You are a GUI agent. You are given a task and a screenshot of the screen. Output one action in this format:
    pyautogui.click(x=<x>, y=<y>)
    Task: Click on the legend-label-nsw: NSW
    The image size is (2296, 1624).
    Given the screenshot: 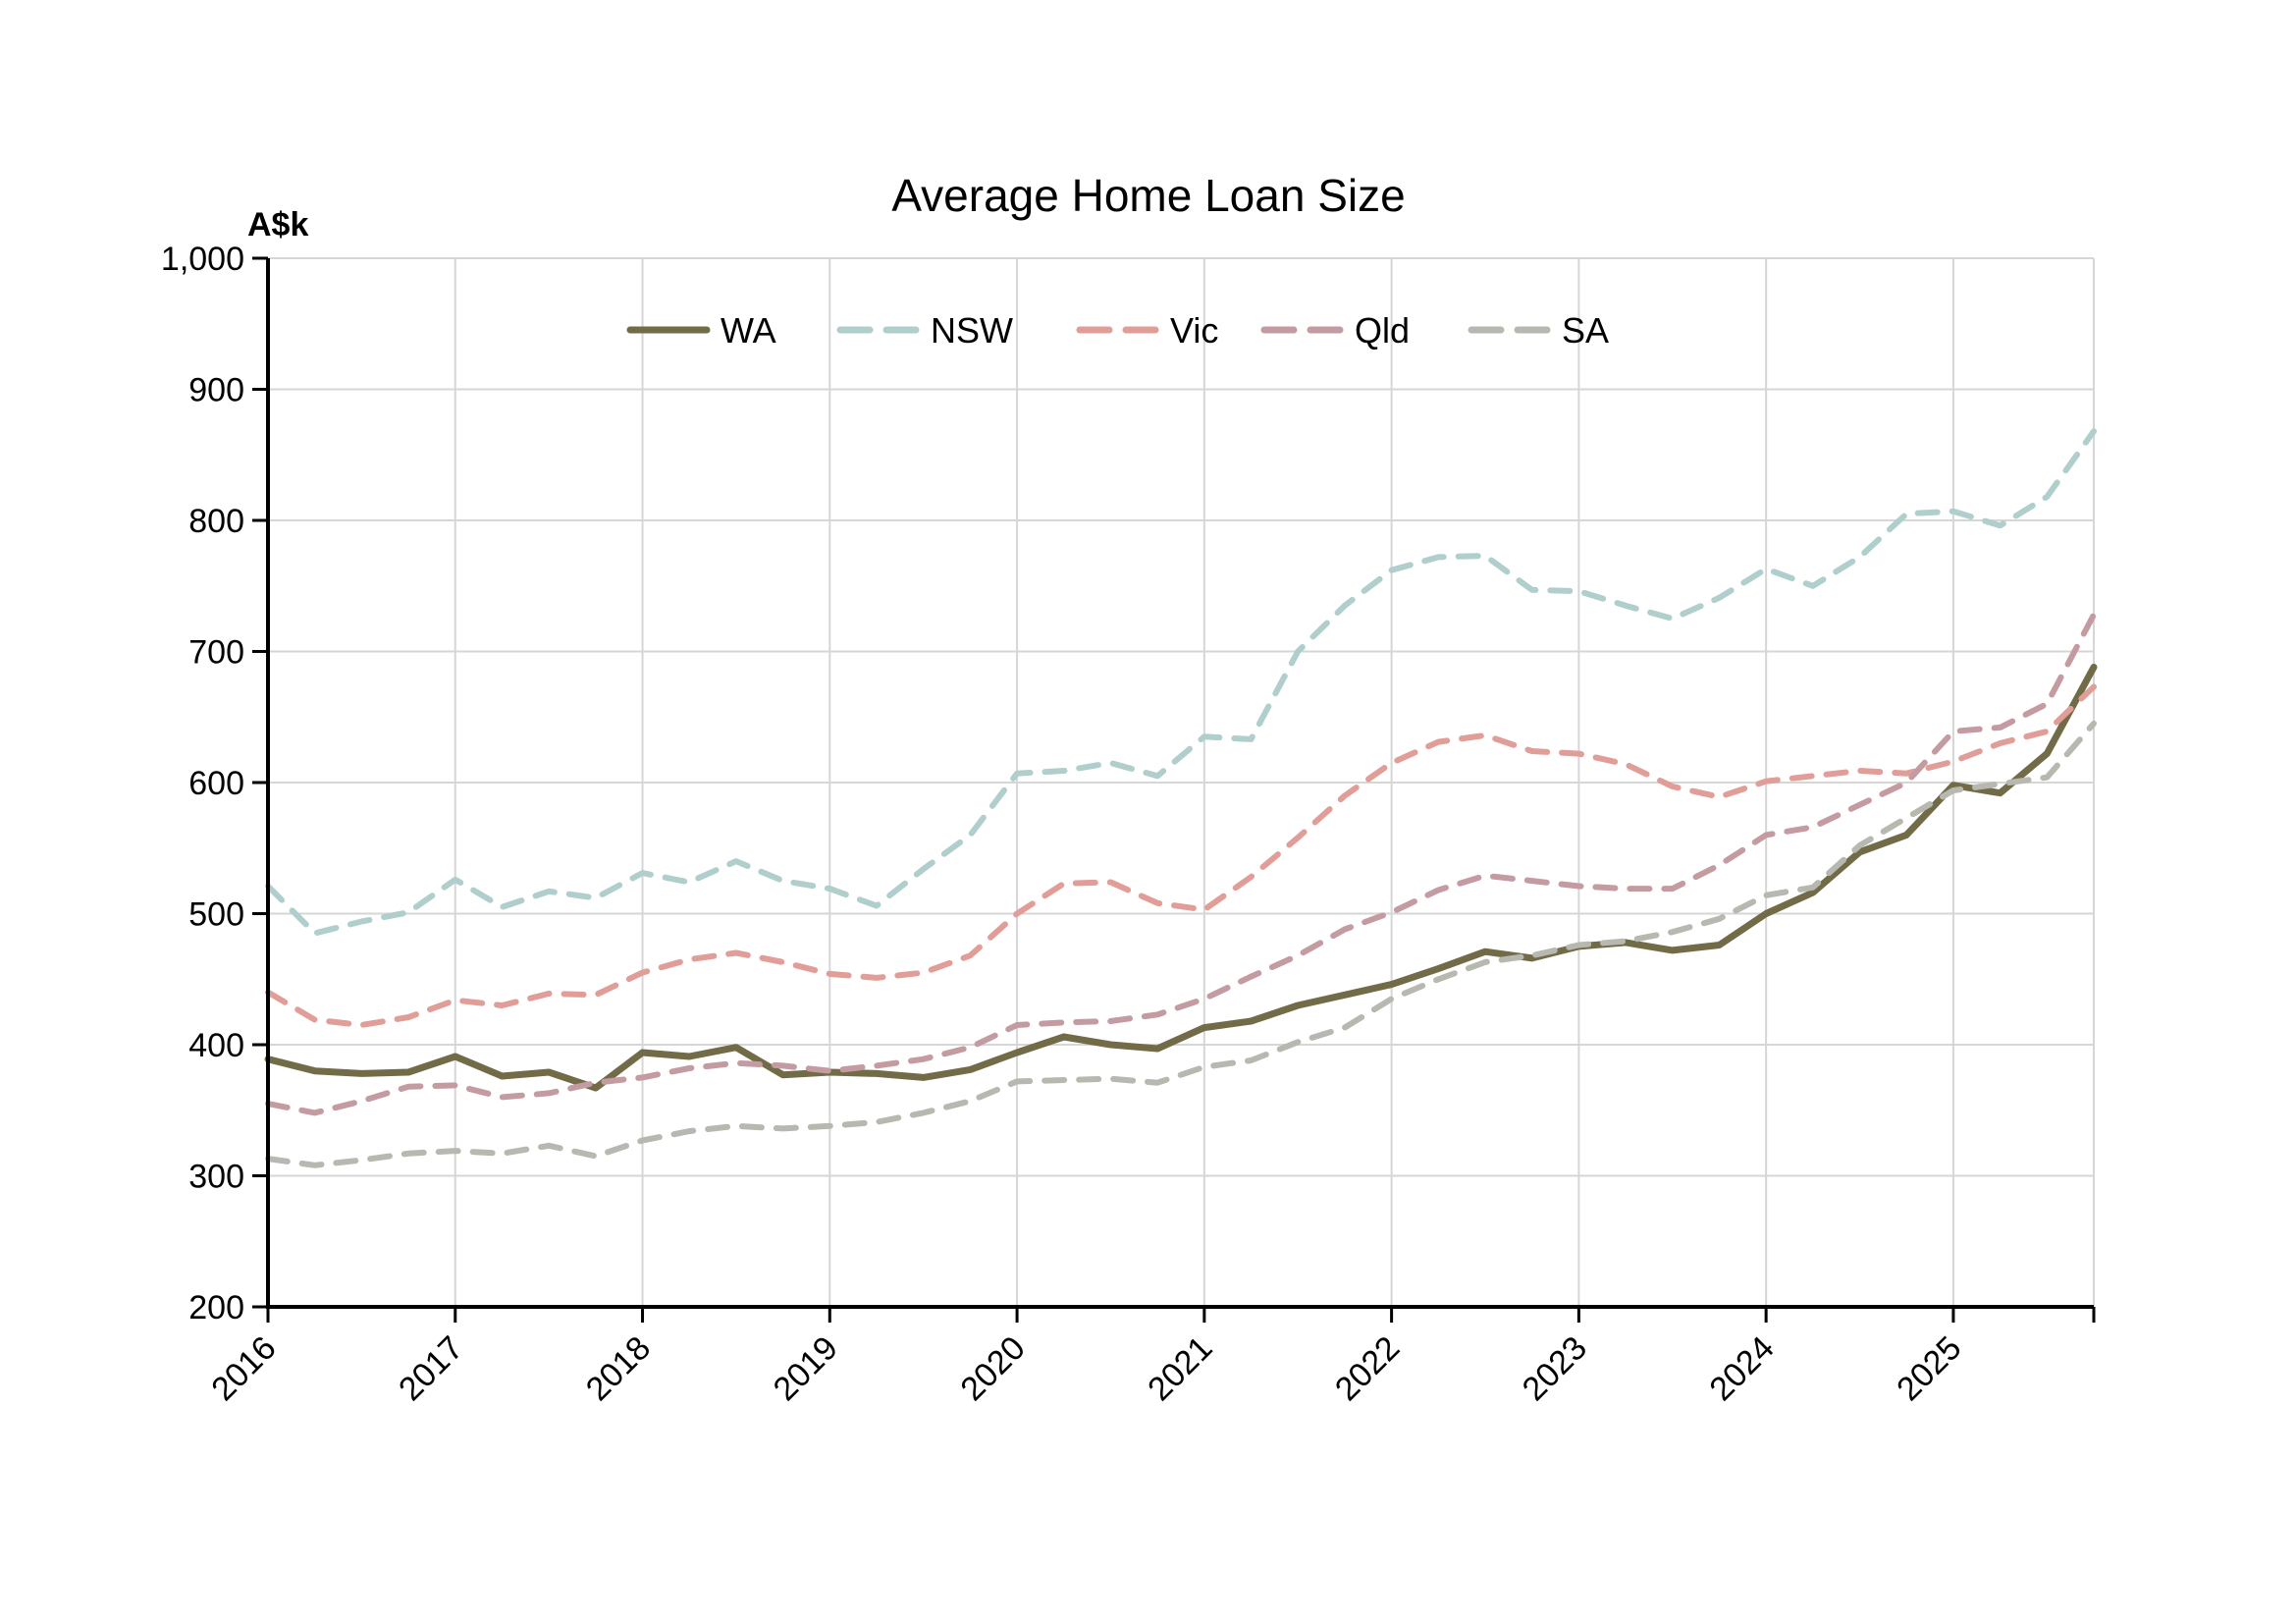 What is the action you would take?
    pyautogui.click(x=972, y=330)
    